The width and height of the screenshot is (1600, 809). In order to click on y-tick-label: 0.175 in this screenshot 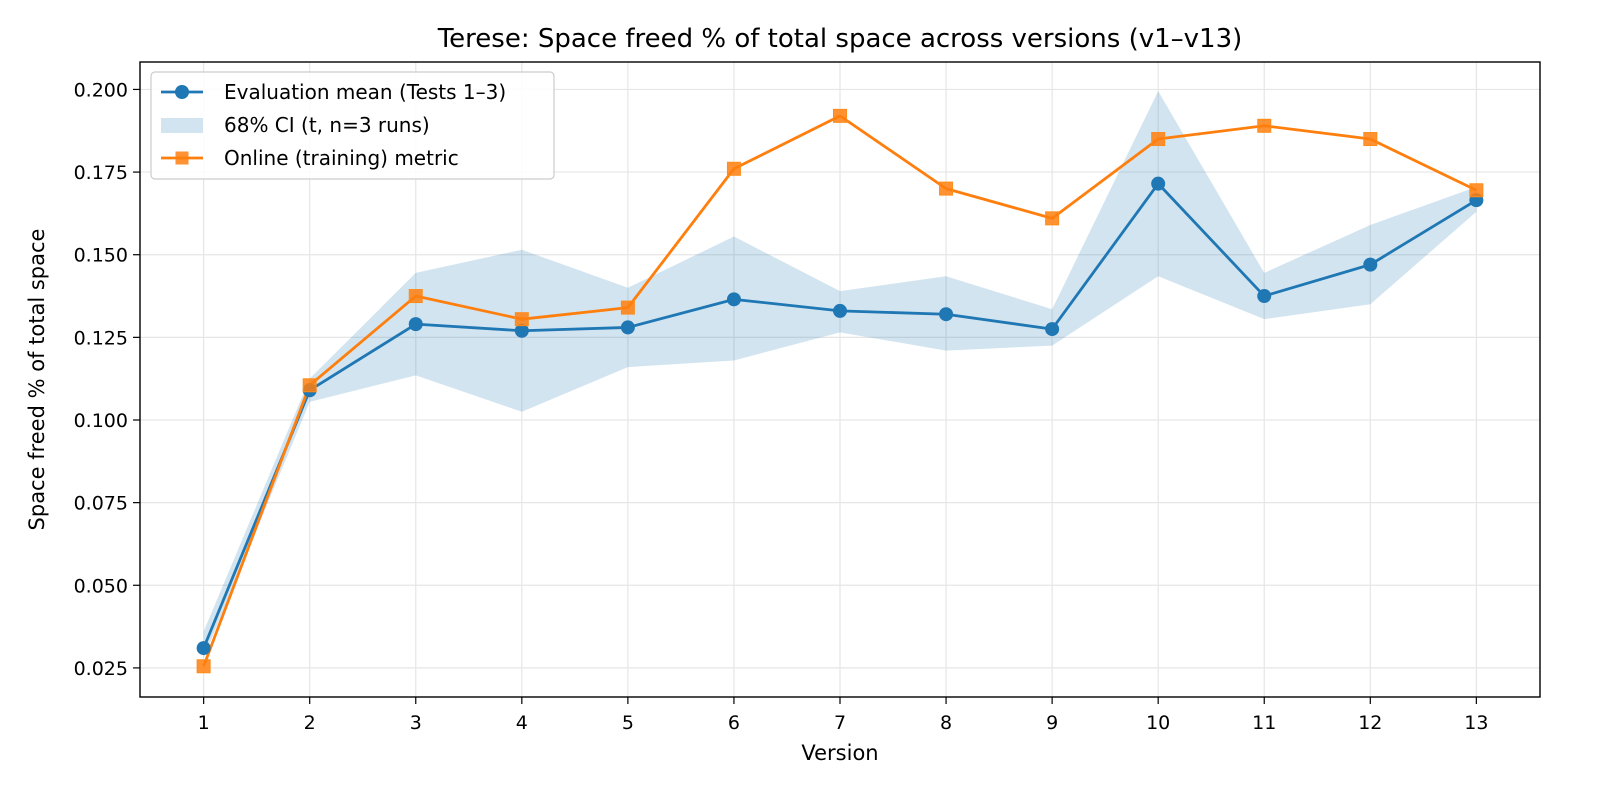, I will do `click(101, 173)`.